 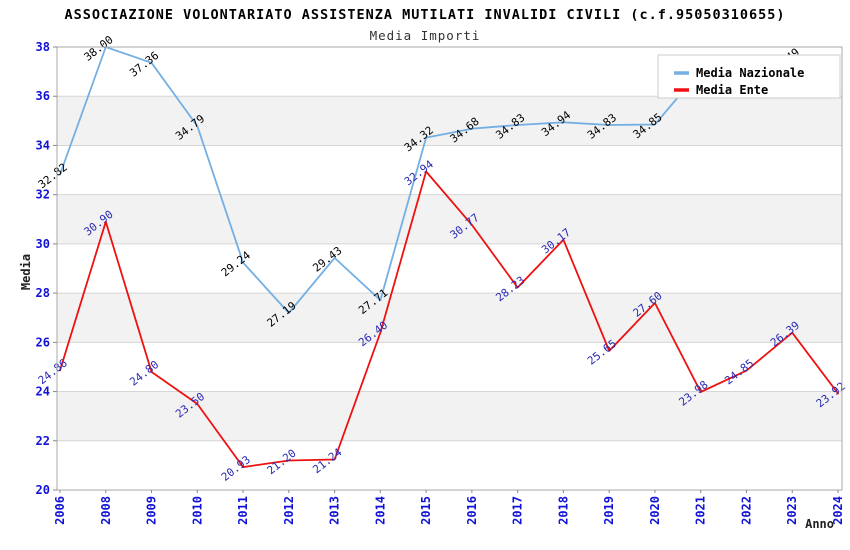 I want to click on x-tick-label: 2019, so click(x=609, y=510).